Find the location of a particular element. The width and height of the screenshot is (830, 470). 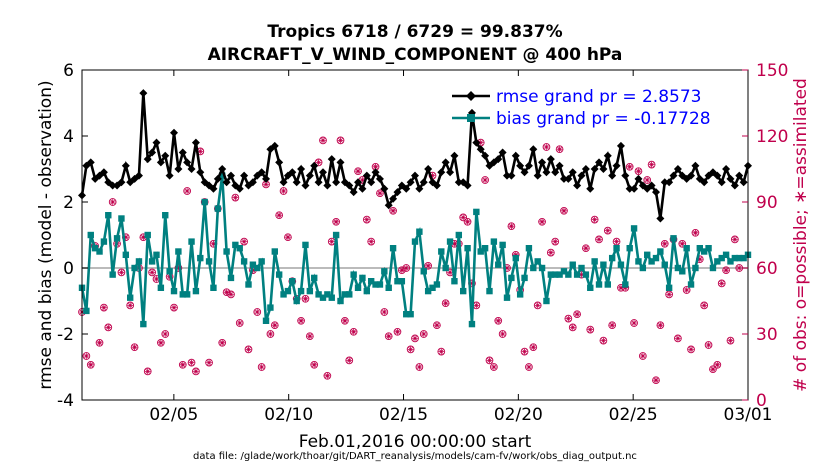

left-tick-label: 2 is located at coordinates (68, 203).